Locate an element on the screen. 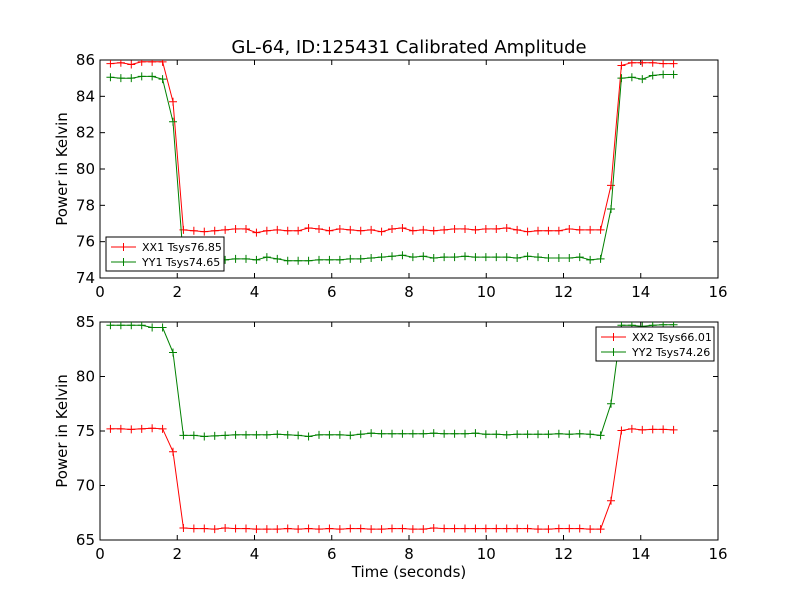 The width and height of the screenshot is (800, 600). legend-label: XX1 Tsys76.85 is located at coordinates (182, 247).